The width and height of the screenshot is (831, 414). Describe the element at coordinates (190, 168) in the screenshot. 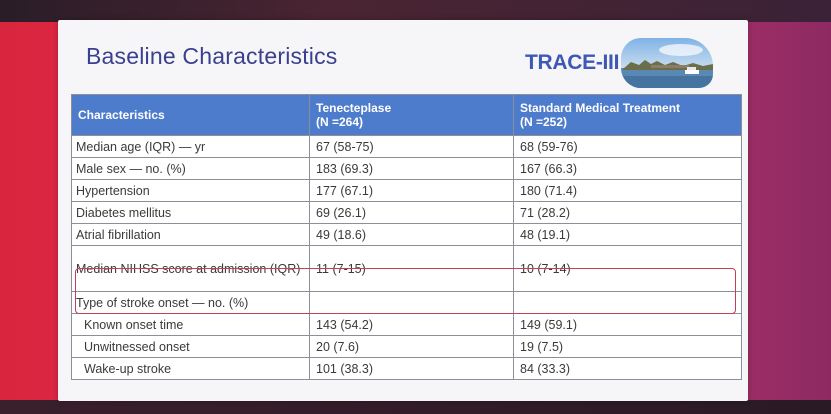

I see `row-label: Male sex — no. (%)` at that location.